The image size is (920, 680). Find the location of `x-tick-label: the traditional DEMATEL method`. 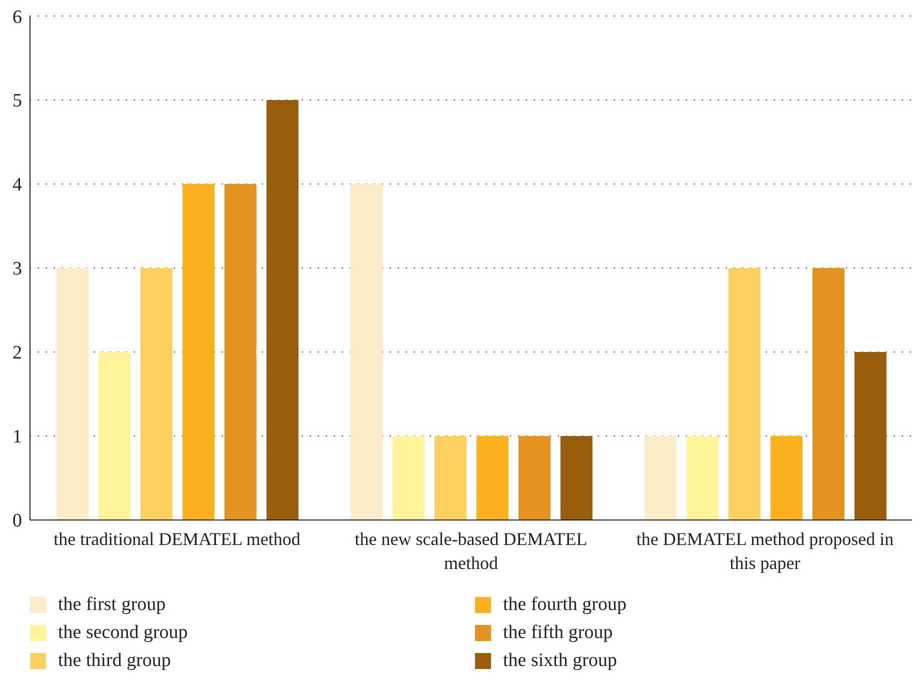

x-tick-label: the traditional DEMATEL method is located at coordinates (177, 538).